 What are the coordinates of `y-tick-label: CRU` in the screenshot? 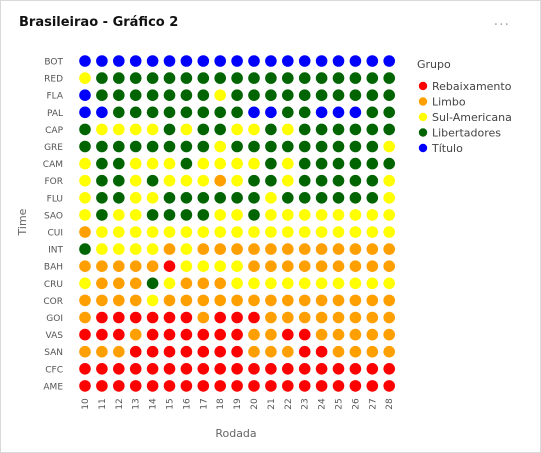 It's located at (53, 285).